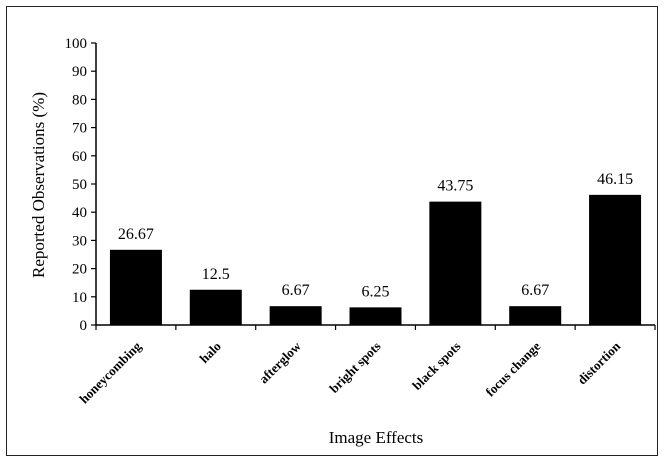  Describe the element at coordinates (535, 315) in the screenshot. I see `bar-focus-change` at that location.